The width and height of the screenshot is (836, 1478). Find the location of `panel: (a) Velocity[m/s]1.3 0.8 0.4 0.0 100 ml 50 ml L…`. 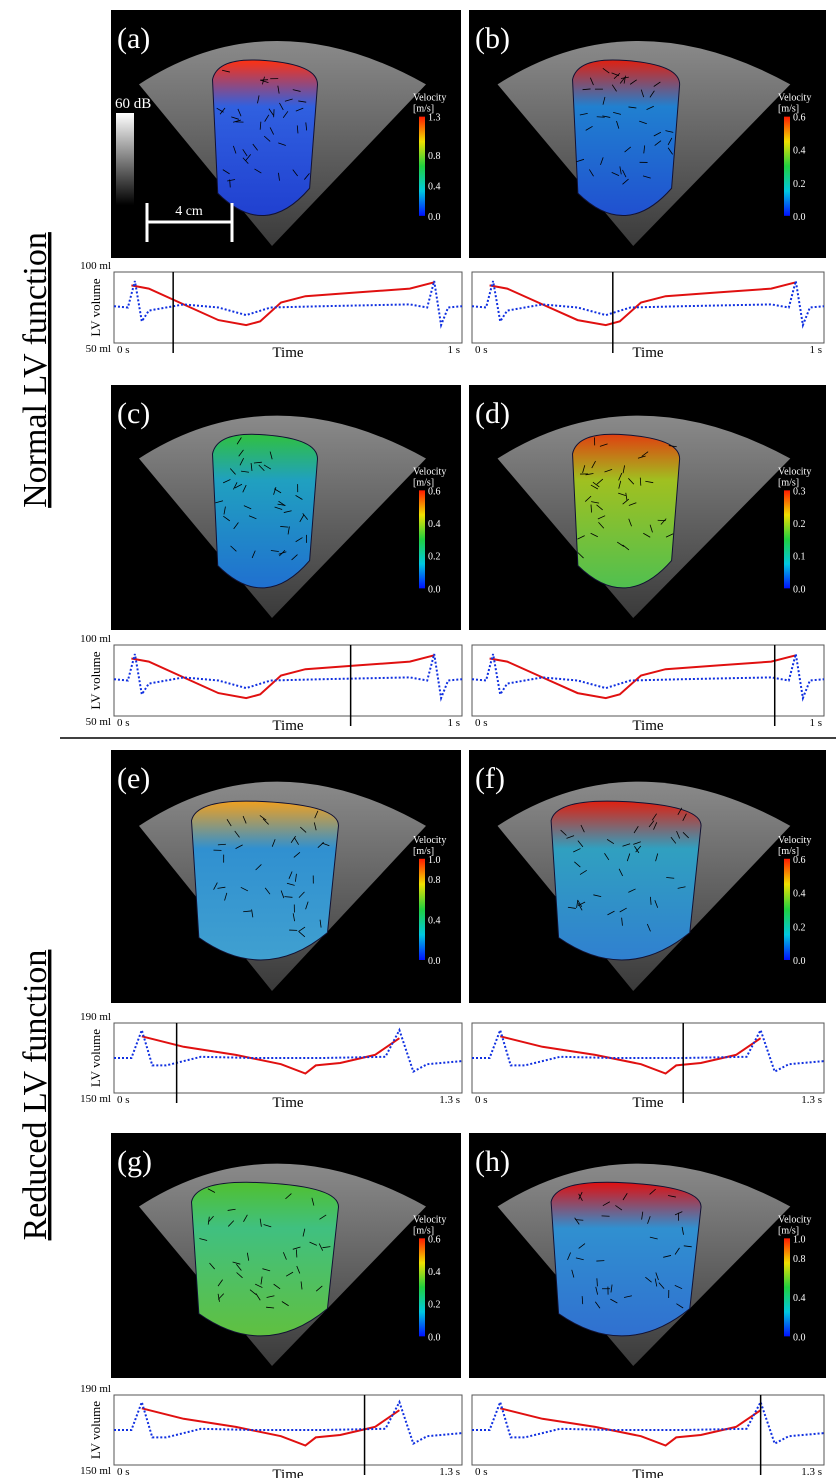

panel: (a) Velocity[m/s]1.3 0.8 0.4 0.0 100 ml 50 ml L… is located at coordinates (271, 185).